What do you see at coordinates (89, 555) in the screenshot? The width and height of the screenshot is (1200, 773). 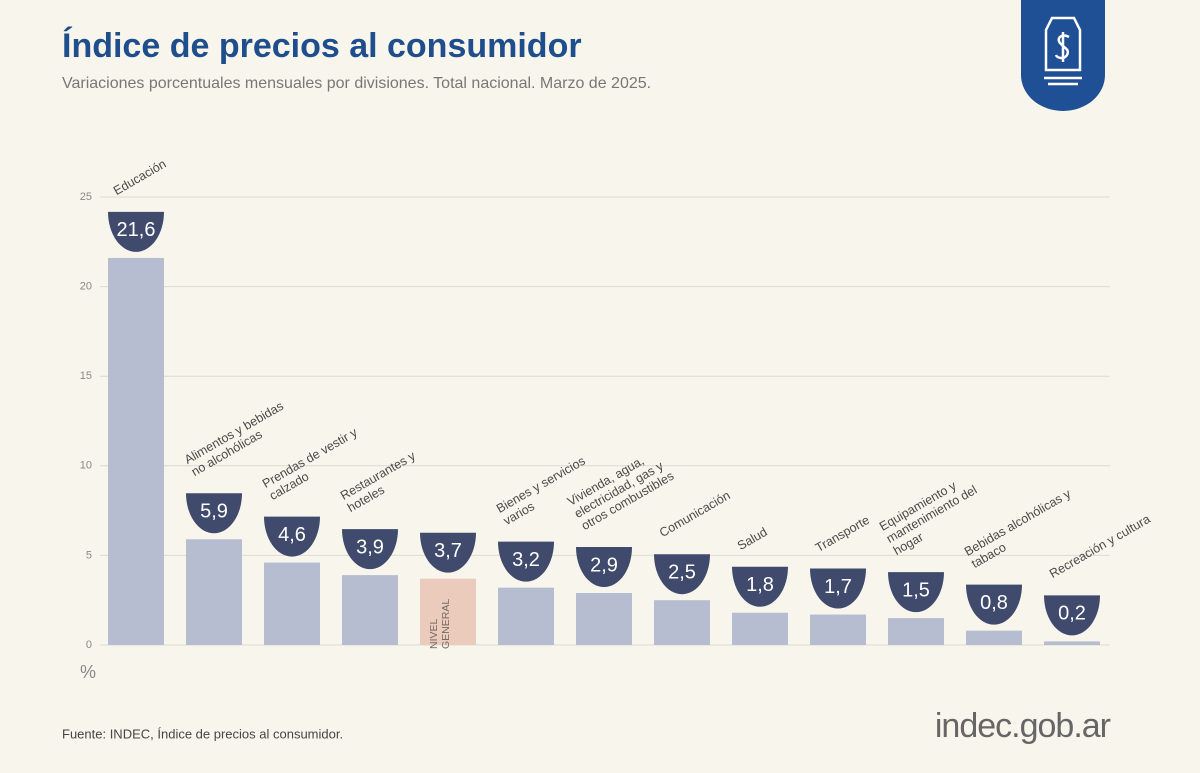 I see `y-tick-label: 5` at bounding box center [89, 555].